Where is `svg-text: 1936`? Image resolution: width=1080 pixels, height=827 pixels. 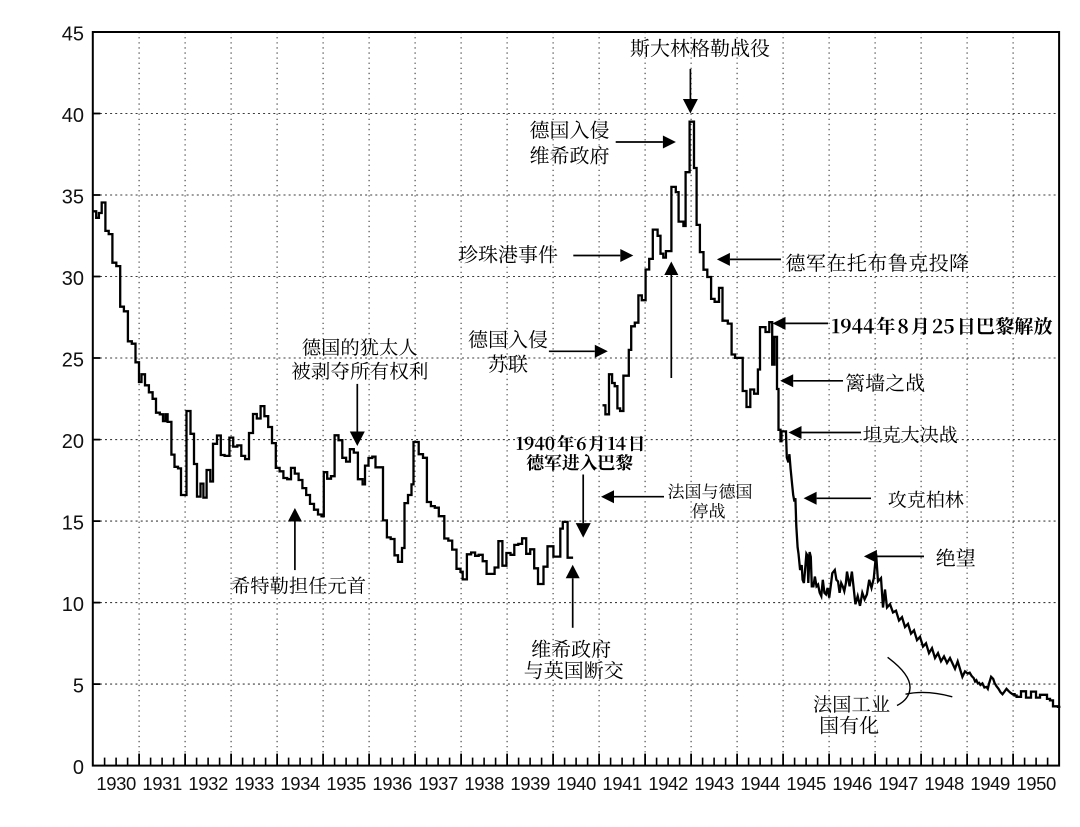 svg-text: 1936 is located at coordinates (392, 783).